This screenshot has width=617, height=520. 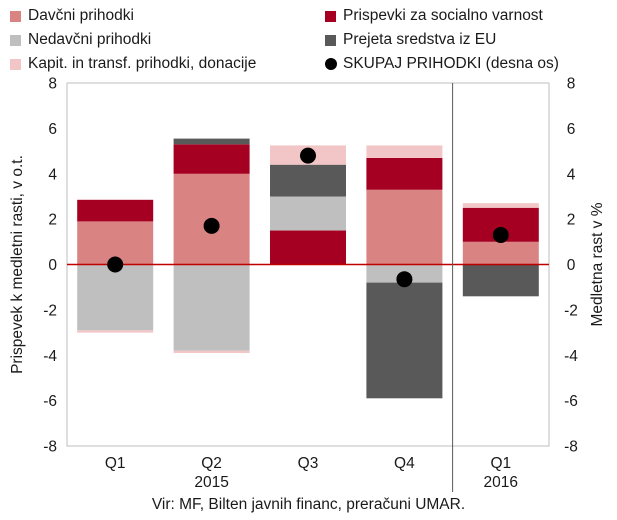 I want to click on y2-tick-label: 6, so click(x=571, y=129).